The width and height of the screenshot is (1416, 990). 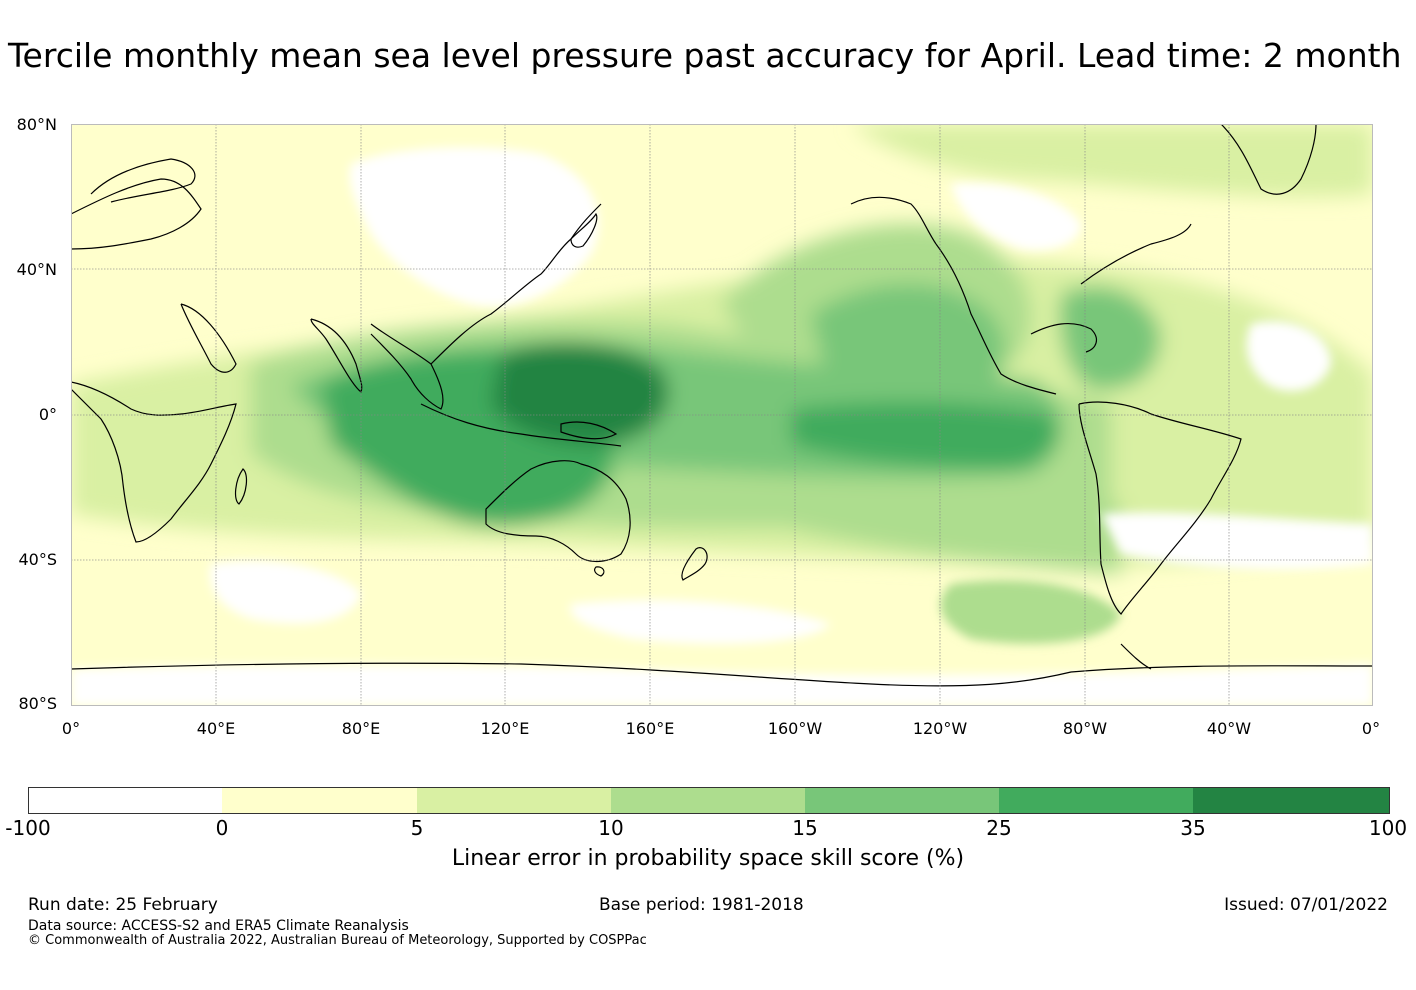 What do you see at coordinates (650, 728) in the screenshot?
I see `lon-label-160e: 160°E` at bounding box center [650, 728].